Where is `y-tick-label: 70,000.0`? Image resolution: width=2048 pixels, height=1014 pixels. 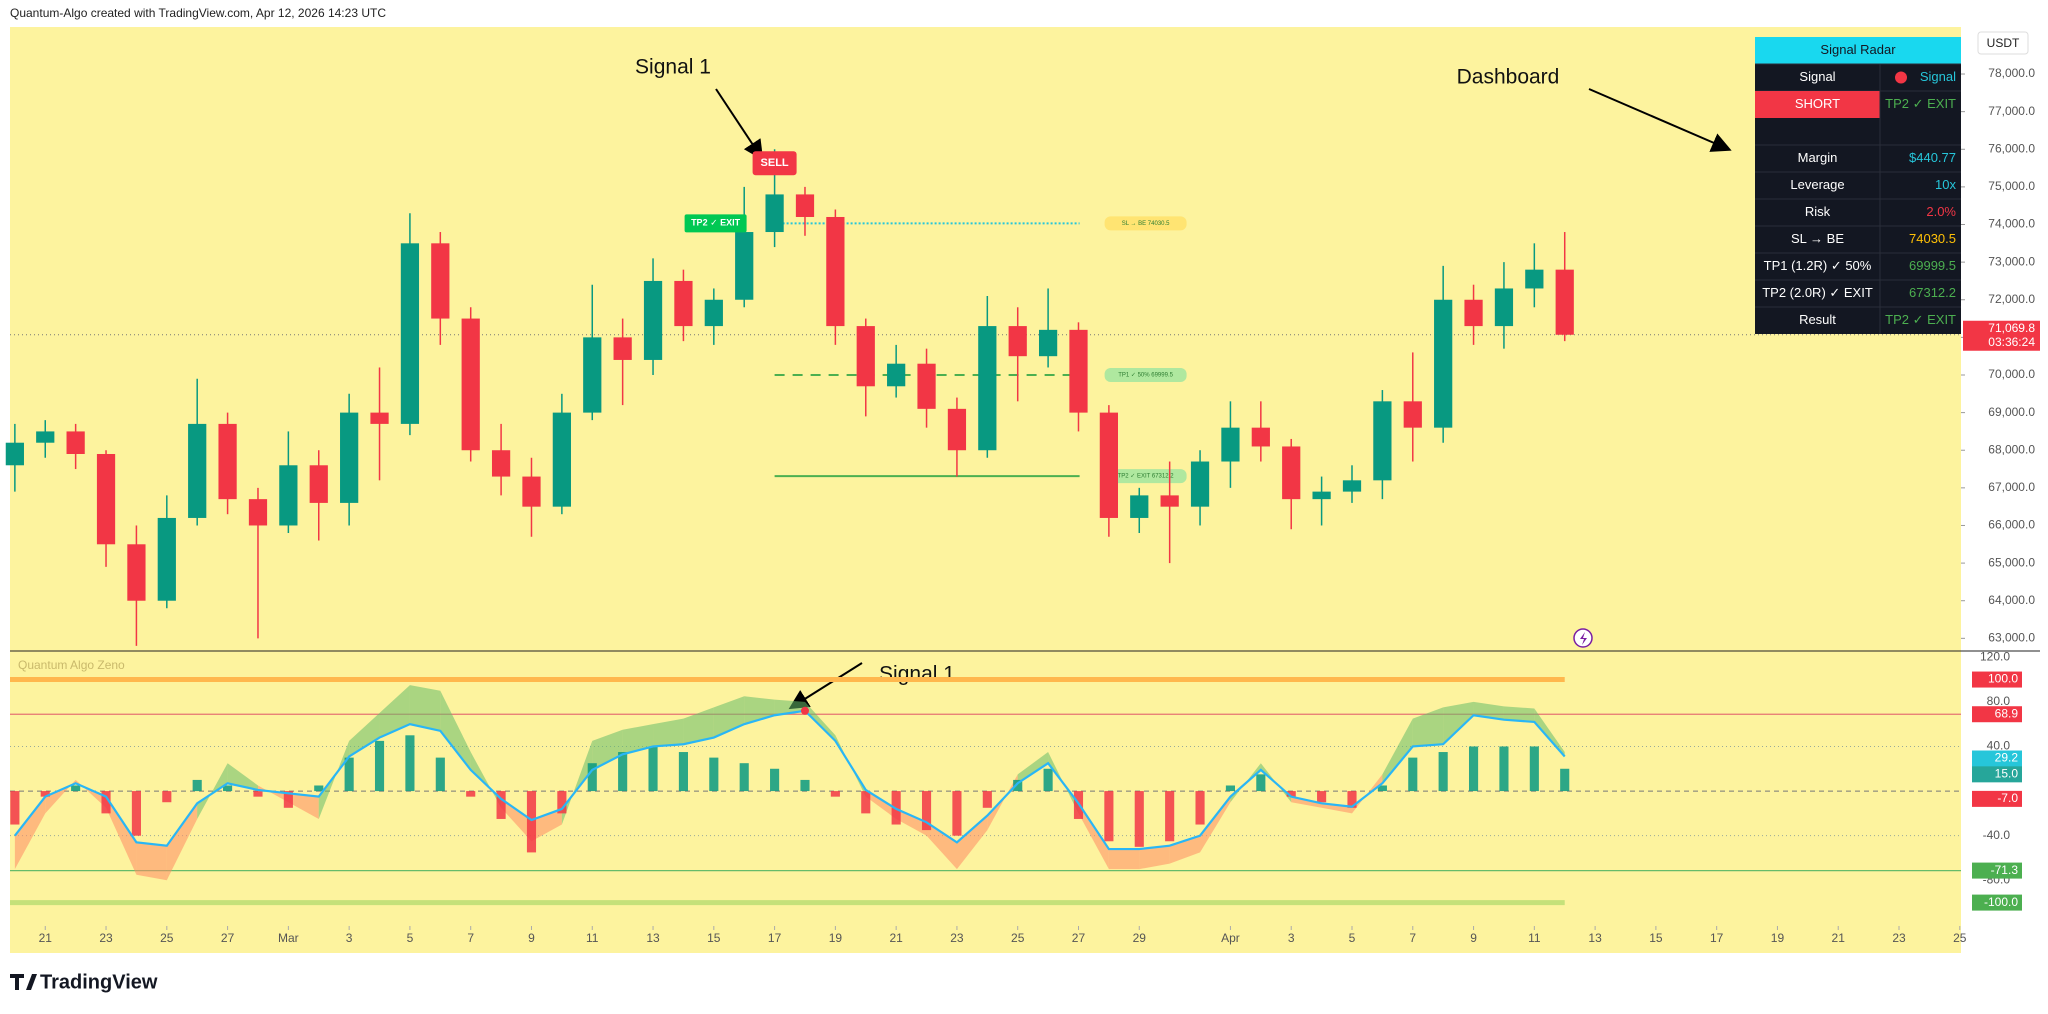 y-tick-label: 70,000.0 is located at coordinates (2011, 374).